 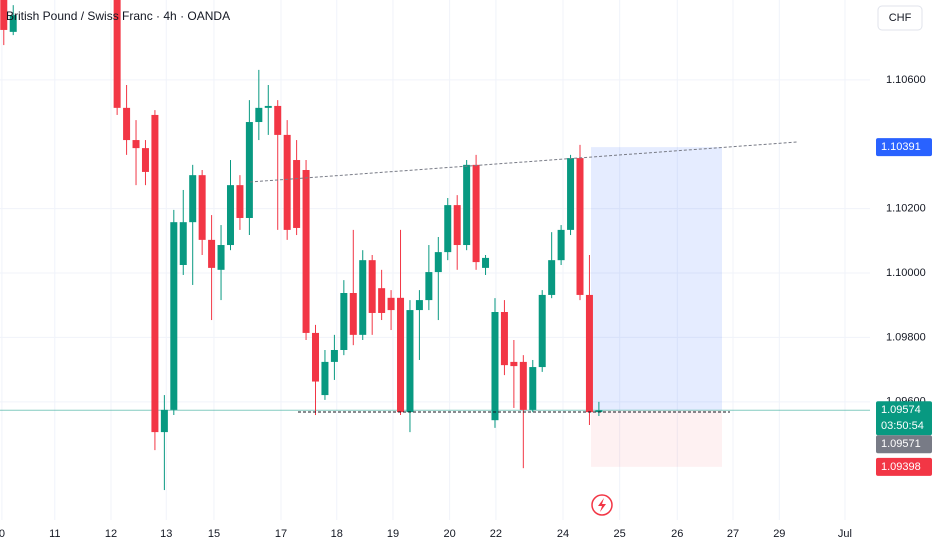 What do you see at coordinates (337, 534) in the screenshot?
I see `x-tick-label: 18` at bounding box center [337, 534].